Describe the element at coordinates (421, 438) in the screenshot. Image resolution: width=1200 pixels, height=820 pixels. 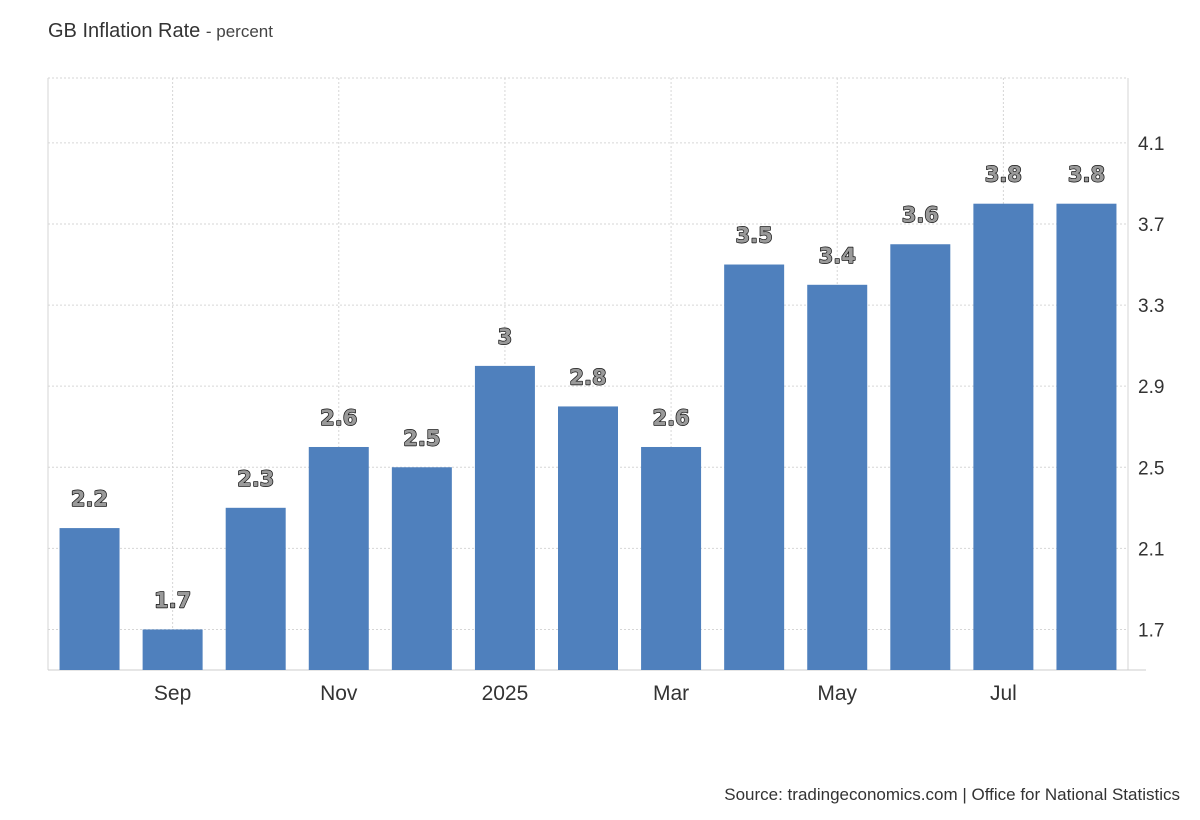
I see `data-label: 2.5` at that location.